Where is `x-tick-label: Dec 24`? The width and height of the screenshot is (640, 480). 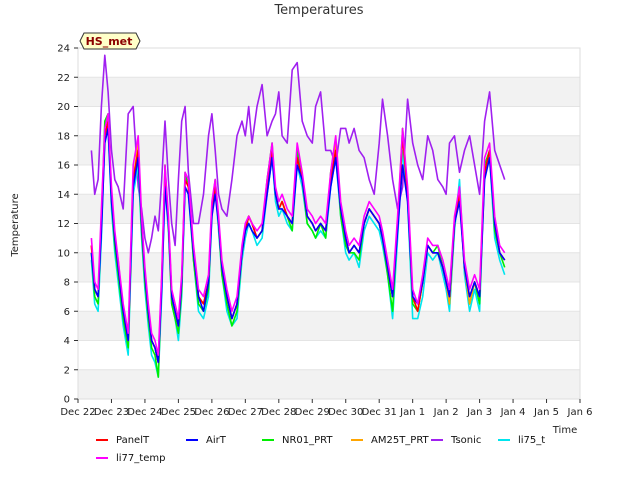 x-tick-label: Dec 24 is located at coordinates (144, 412).